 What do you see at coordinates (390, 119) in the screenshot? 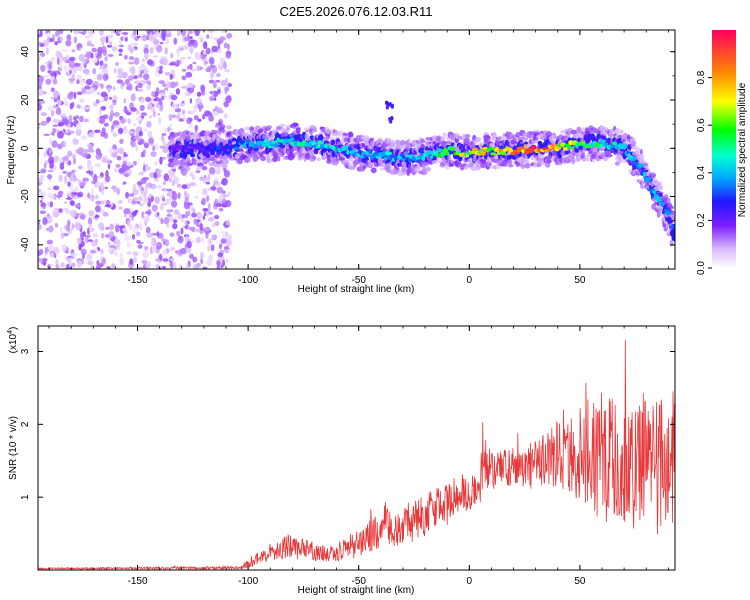
I see `blob-mark` at bounding box center [390, 119].